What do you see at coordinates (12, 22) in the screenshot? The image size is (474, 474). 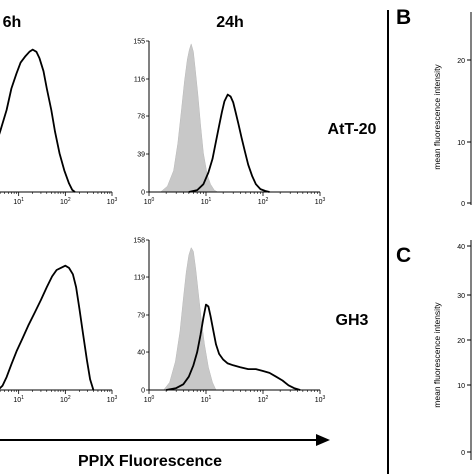 I see `column-title-6h: 6h` at bounding box center [12, 22].